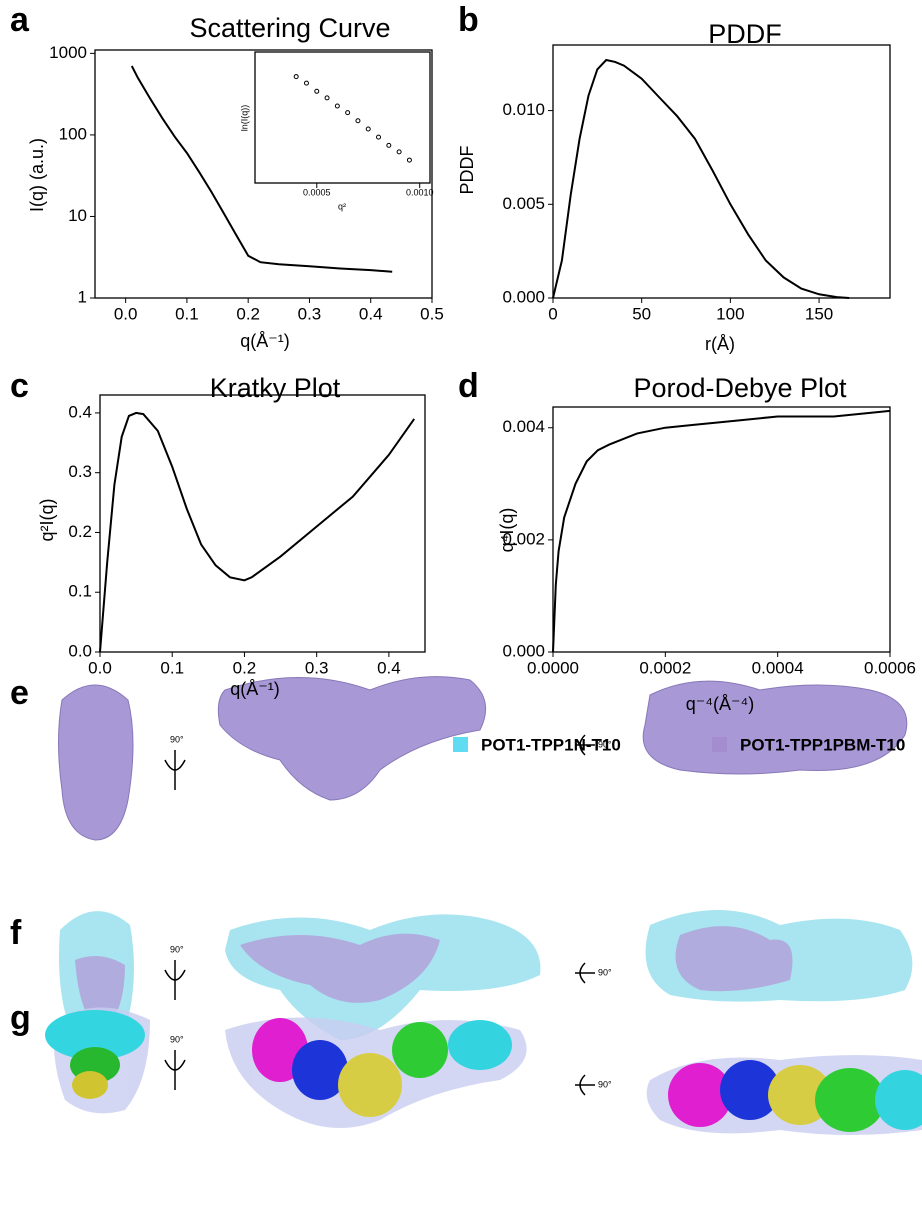 This screenshot has width=922, height=1232. What do you see at coordinates (68, 52) in the screenshot?
I see `y-tick-label: 1000` at bounding box center [68, 52].